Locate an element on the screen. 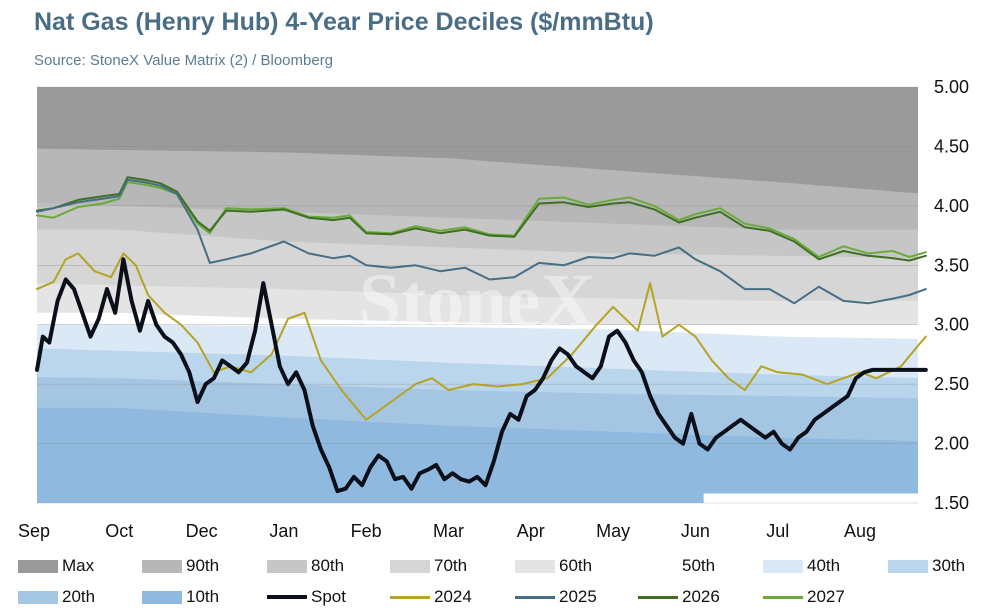 The height and width of the screenshot is (613, 997). y-tick-label: 2.50 is located at coordinates (951, 384).